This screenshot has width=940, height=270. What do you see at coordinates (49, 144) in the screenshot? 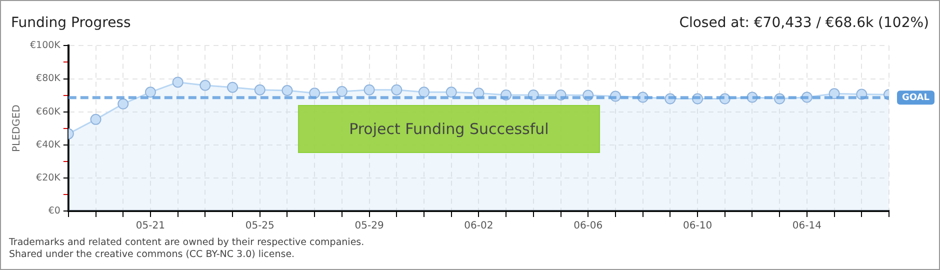
I see `y-tick-label: €40K` at bounding box center [49, 144].